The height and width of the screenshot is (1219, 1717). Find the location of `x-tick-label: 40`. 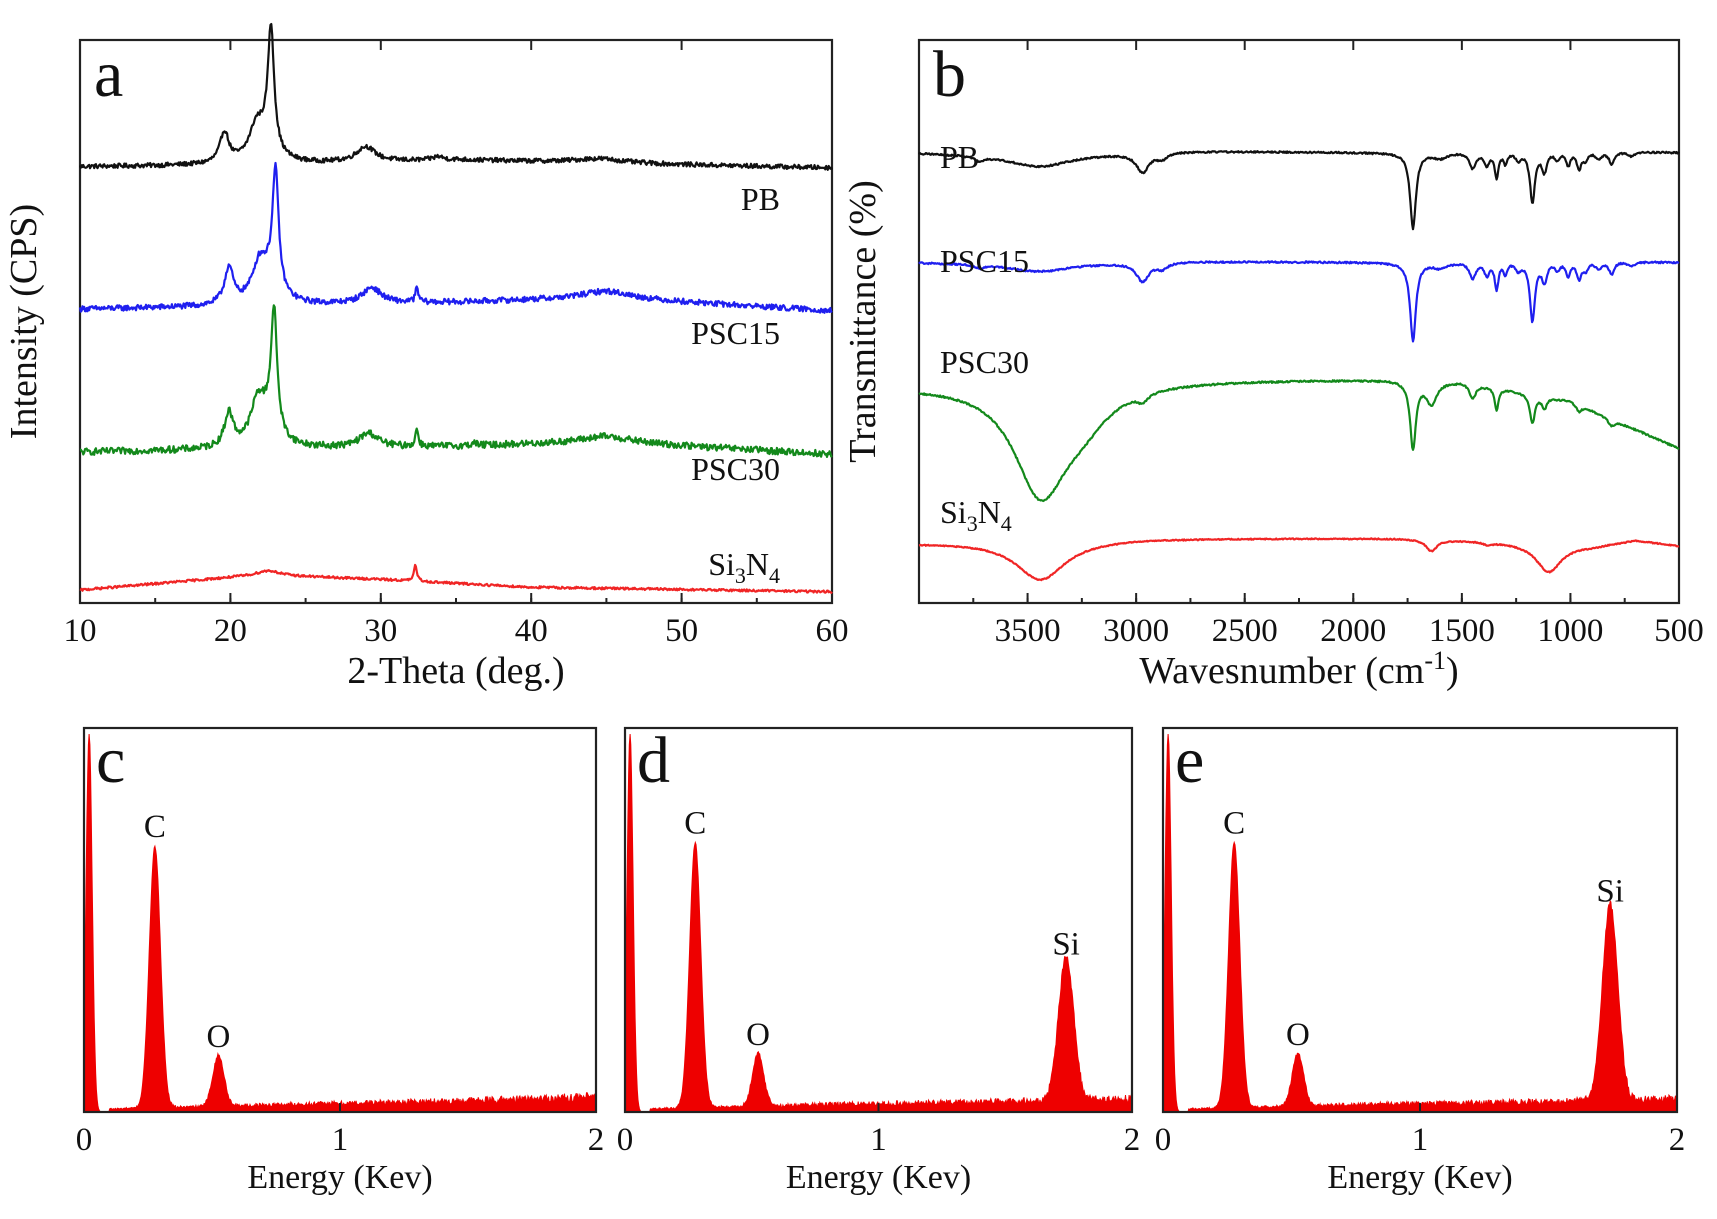

x-tick-label: 40 is located at coordinates (531, 631).